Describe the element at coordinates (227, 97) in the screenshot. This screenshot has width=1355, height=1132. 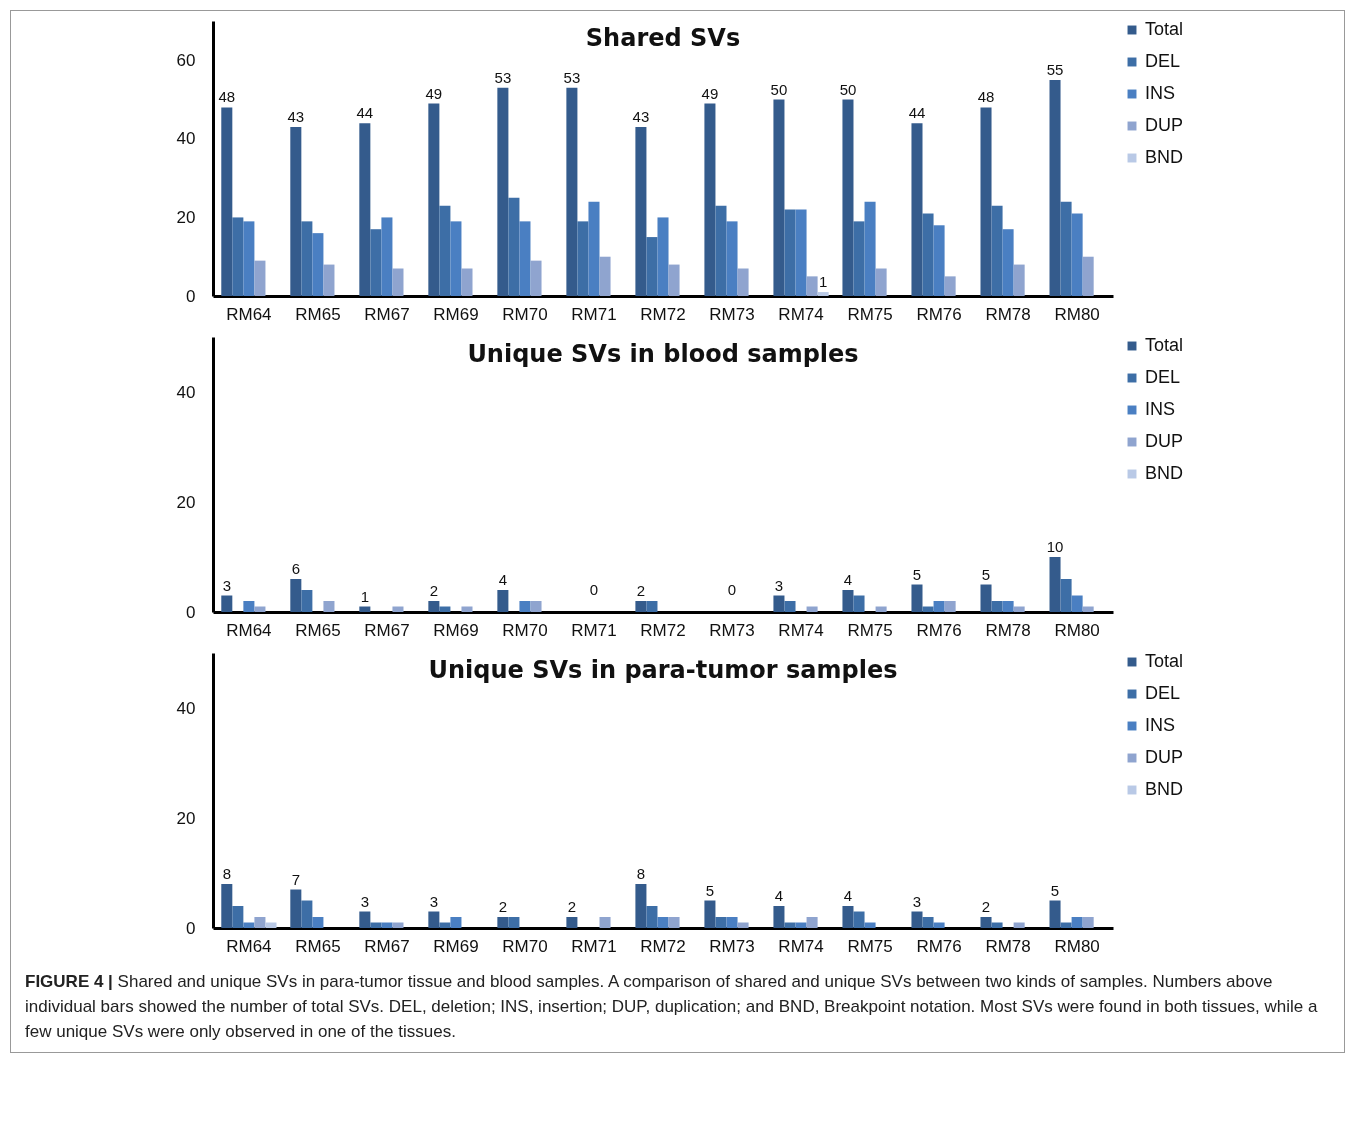
I see `data-label: 48` at that location.